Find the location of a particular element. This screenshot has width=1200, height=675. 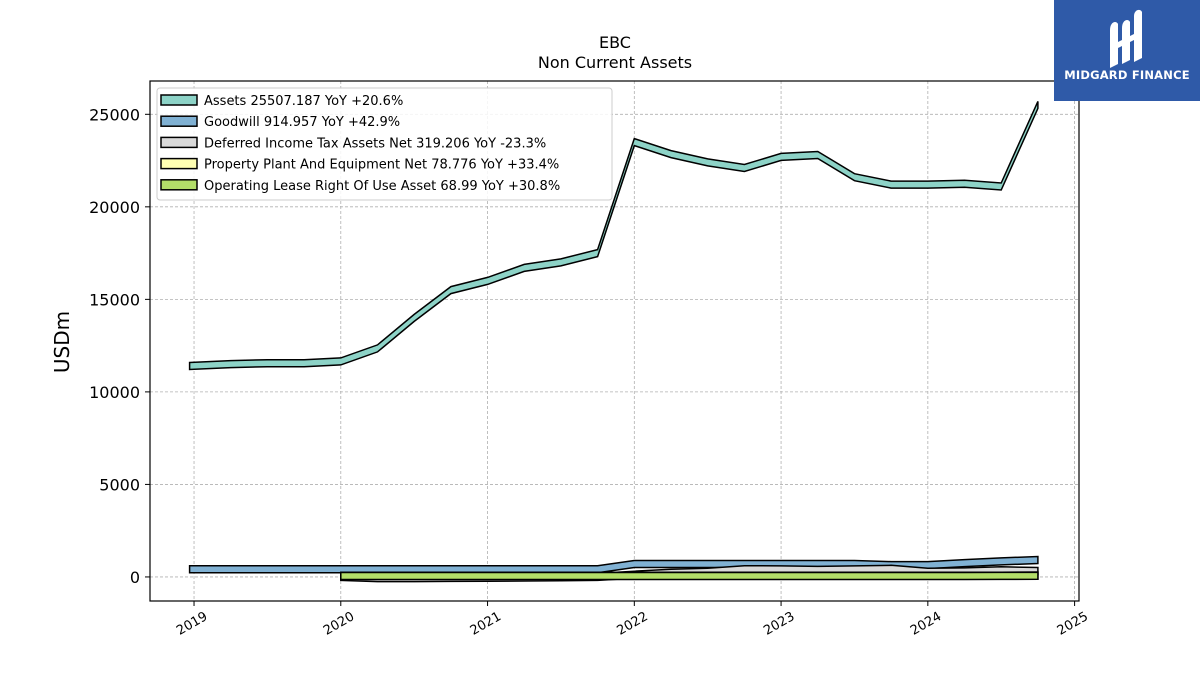

series-operating-lease-right-of-use-asset is located at coordinates (689, 576).